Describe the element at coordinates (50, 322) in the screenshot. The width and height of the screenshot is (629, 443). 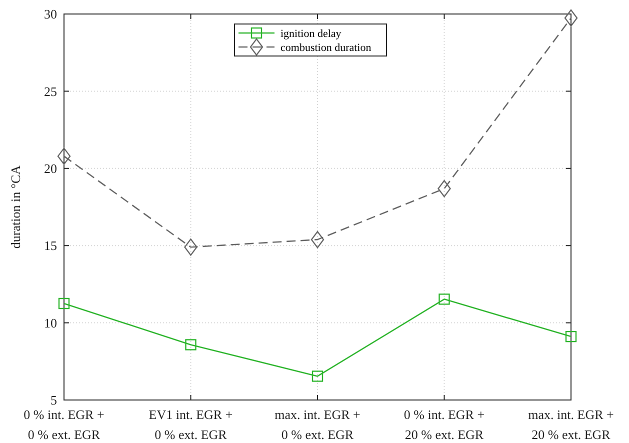
I see `y-tick-label: 10` at that location.